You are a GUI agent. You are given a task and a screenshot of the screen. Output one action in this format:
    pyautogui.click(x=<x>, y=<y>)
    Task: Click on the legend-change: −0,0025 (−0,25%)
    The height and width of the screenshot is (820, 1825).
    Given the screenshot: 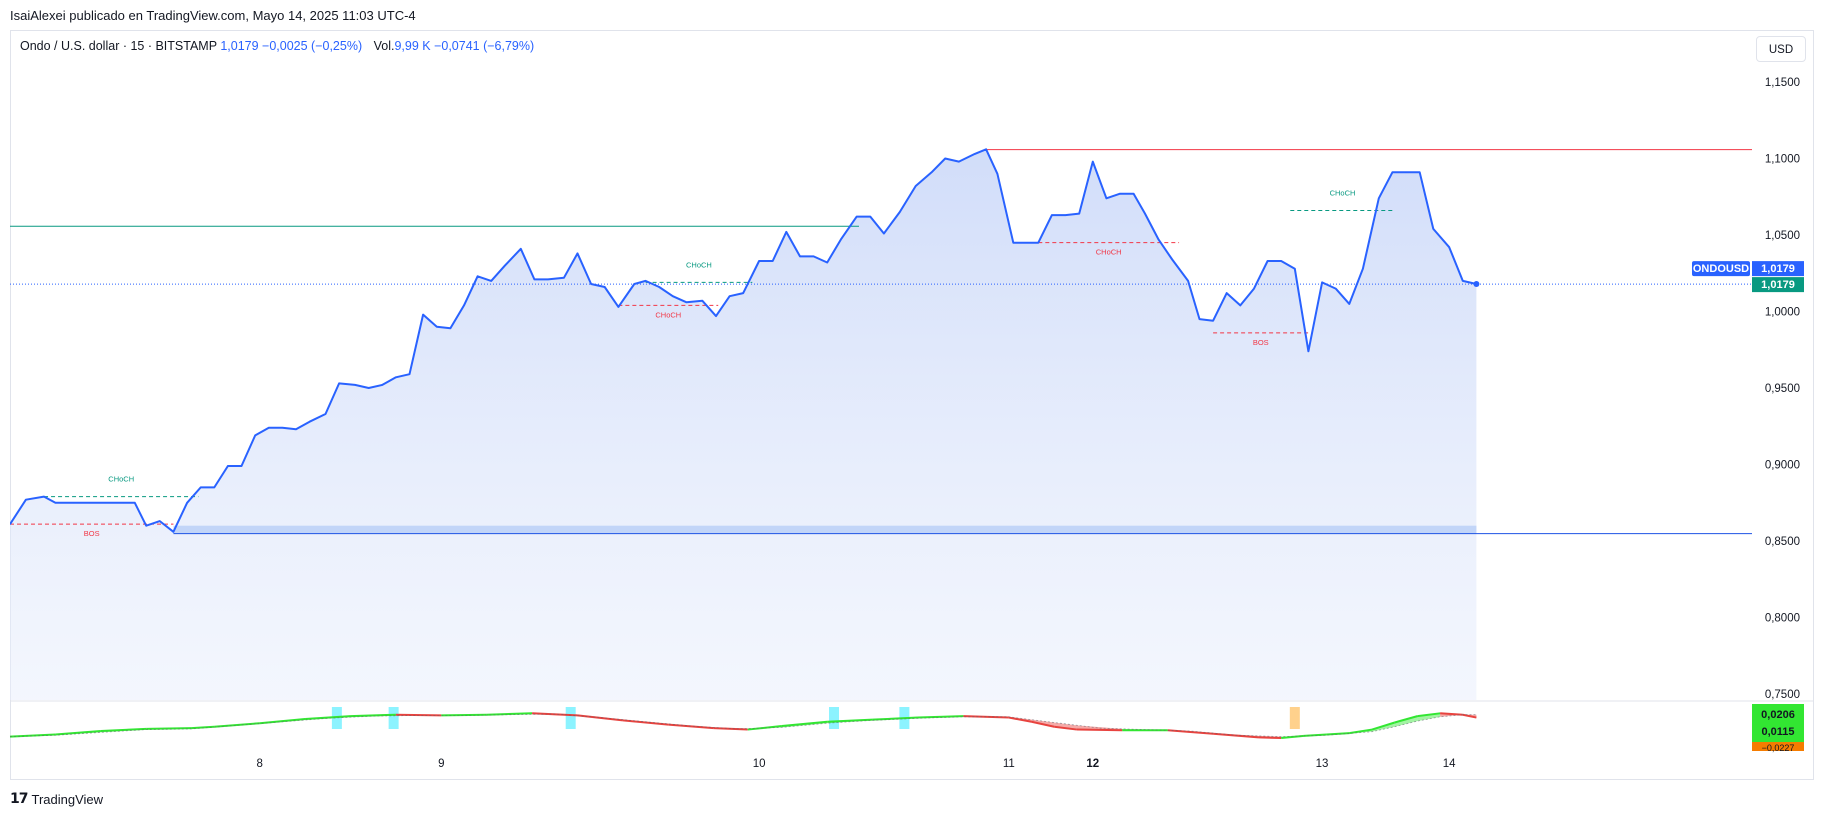 What is the action you would take?
    pyautogui.click(x=312, y=46)
    